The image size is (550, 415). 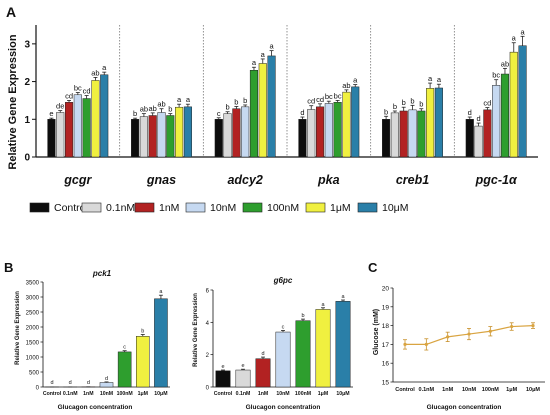 What do you see at coordinates (120, 208) in the screenshot?
I see `legend-label: 0.1nM` at bounding box center [120, 208].